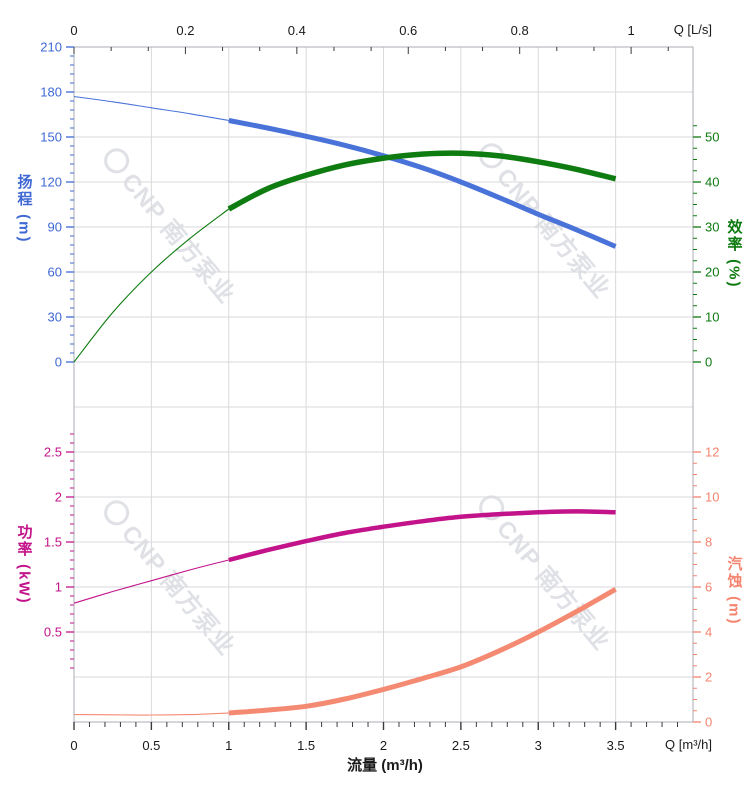 Image resolution: width=752 pixels, height=797 pixels. What do you see at coordinates (385, 765) in the screenshot?
I see `flow-axis-title: 流量 (m³/h)` at bounding box center [385, 765].